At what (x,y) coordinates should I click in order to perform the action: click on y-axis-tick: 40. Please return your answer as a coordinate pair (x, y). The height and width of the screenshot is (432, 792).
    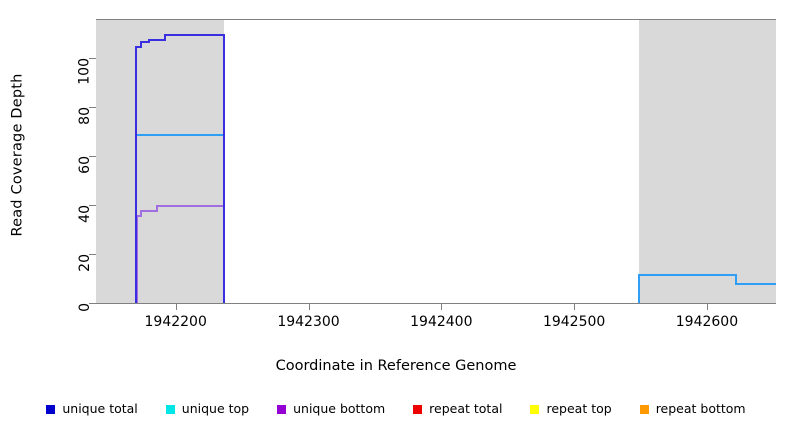
    Looking at the image, I should click on (68, 214).